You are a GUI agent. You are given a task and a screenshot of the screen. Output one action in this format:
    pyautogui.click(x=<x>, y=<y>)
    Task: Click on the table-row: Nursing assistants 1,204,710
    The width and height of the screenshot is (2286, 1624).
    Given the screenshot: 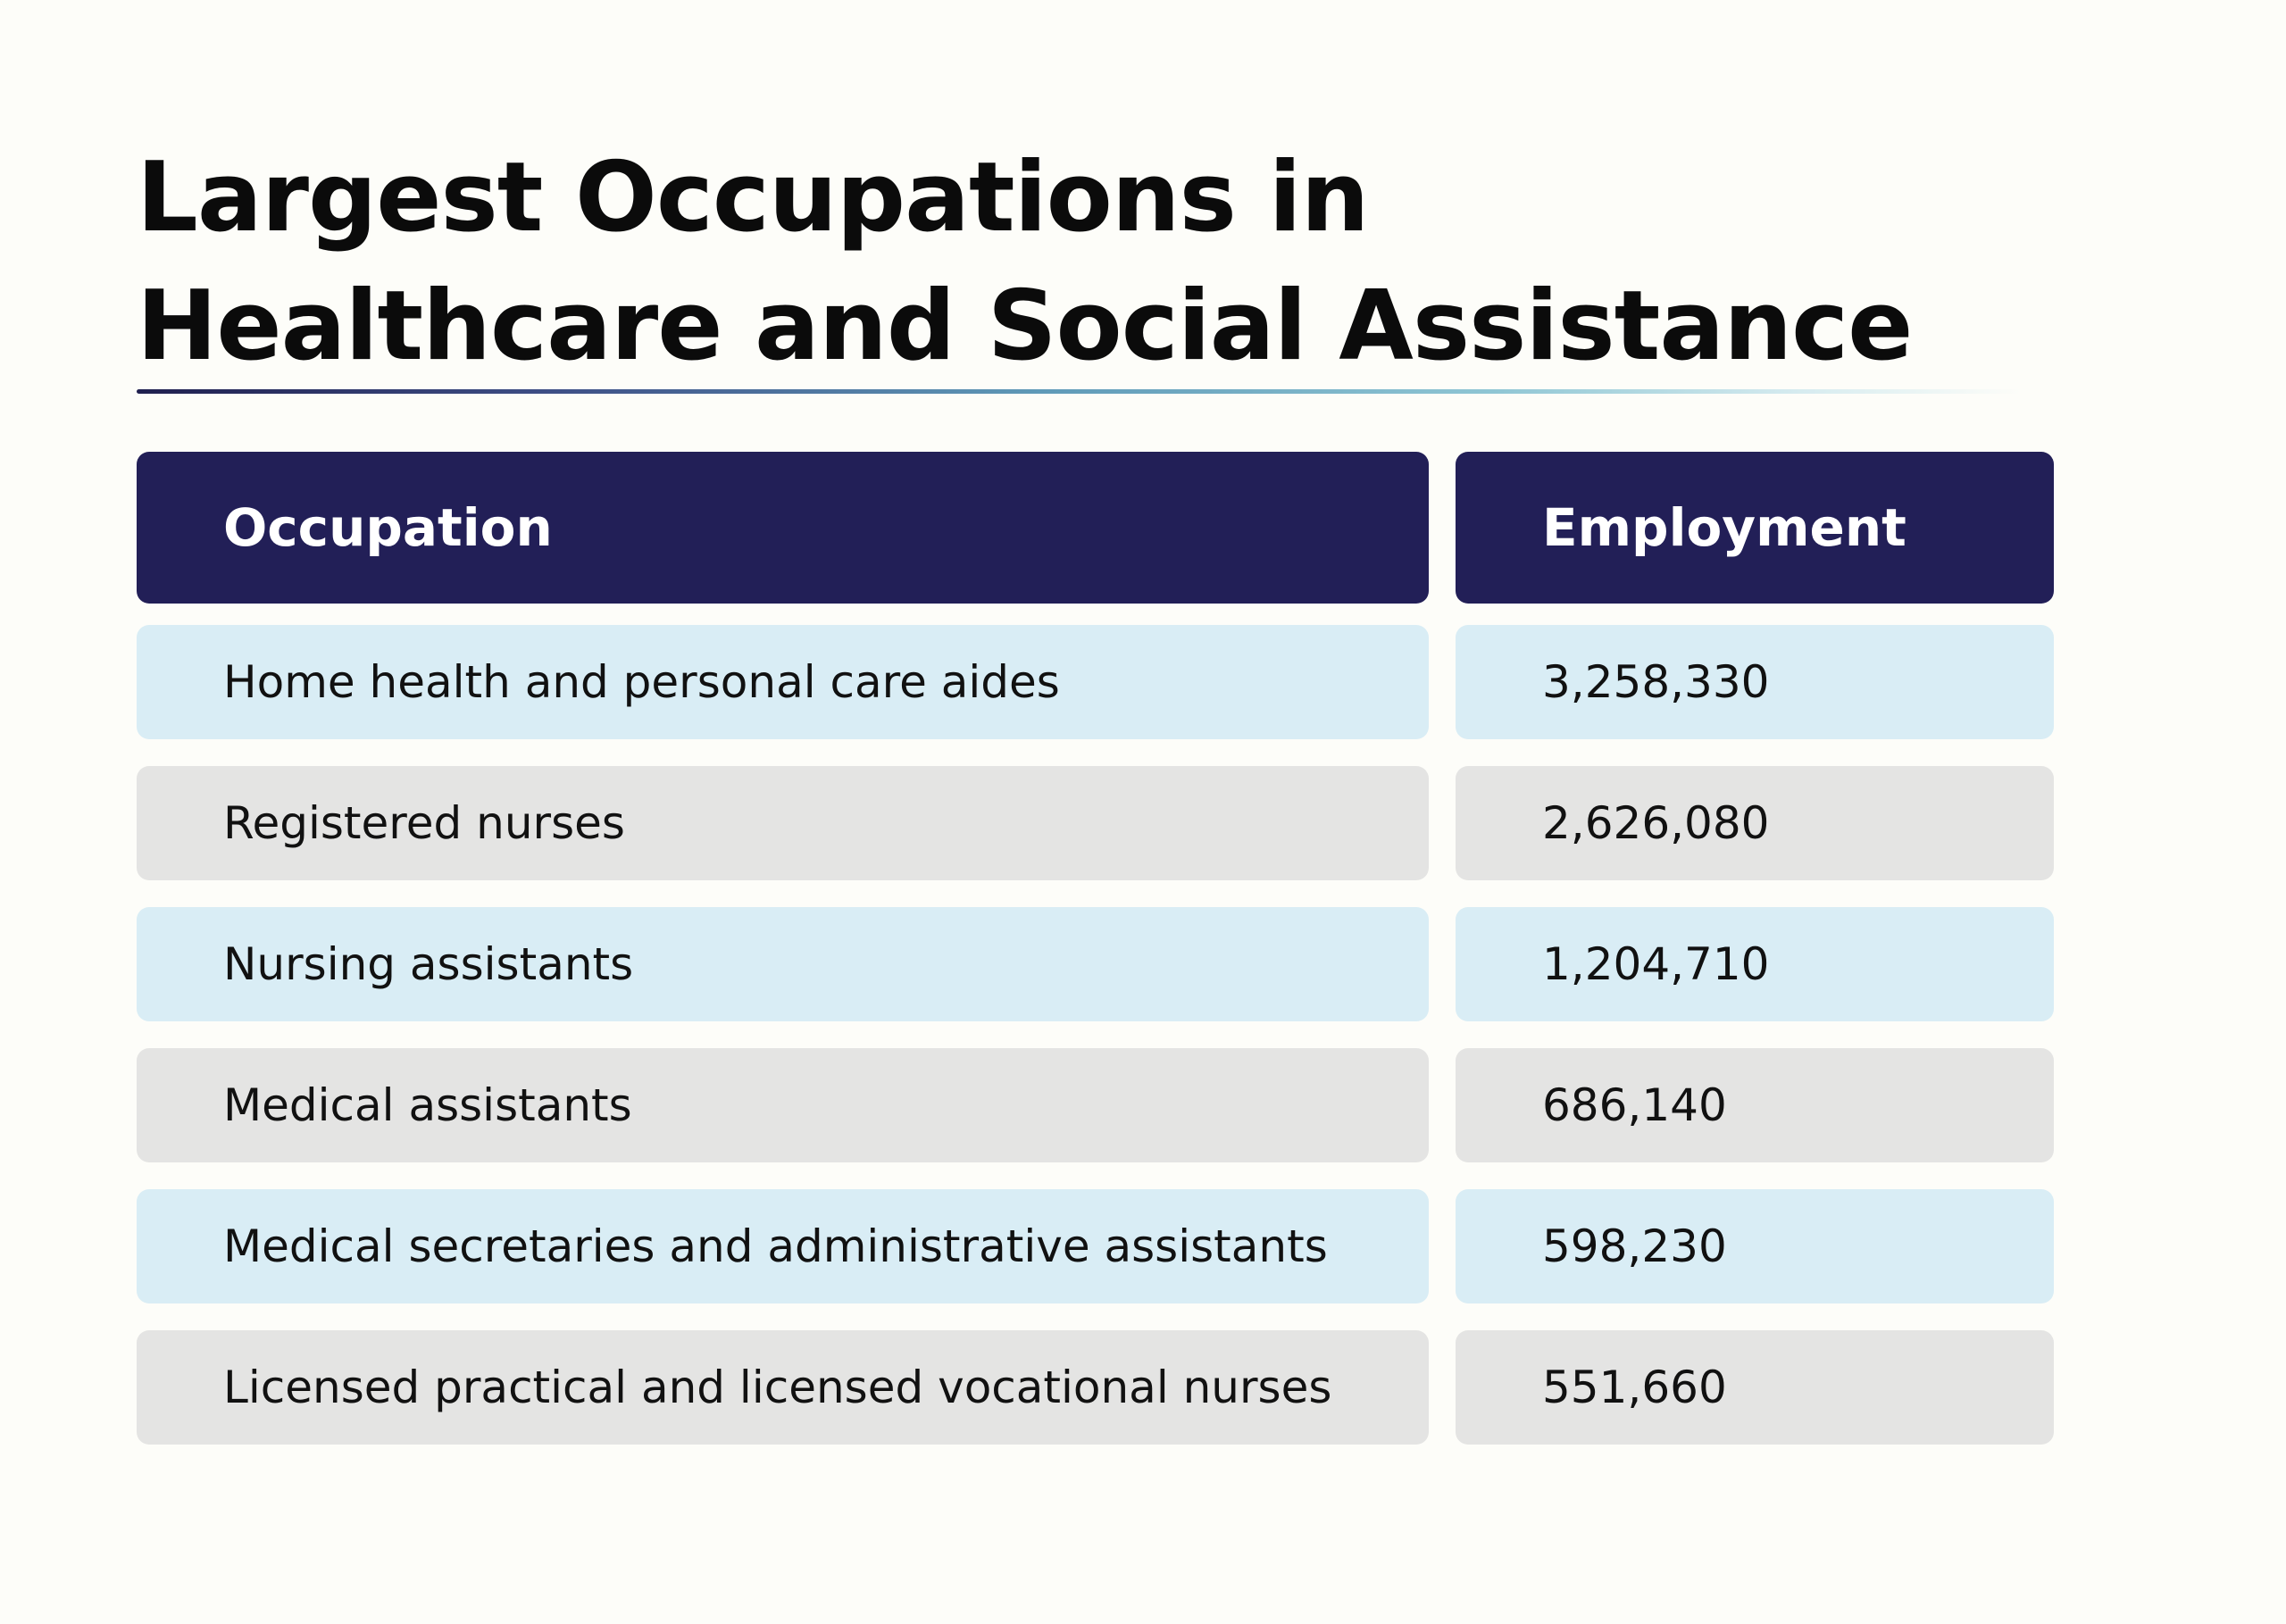 What is the action you would take?
    pyautogui.click(x=1095, y=964)
    